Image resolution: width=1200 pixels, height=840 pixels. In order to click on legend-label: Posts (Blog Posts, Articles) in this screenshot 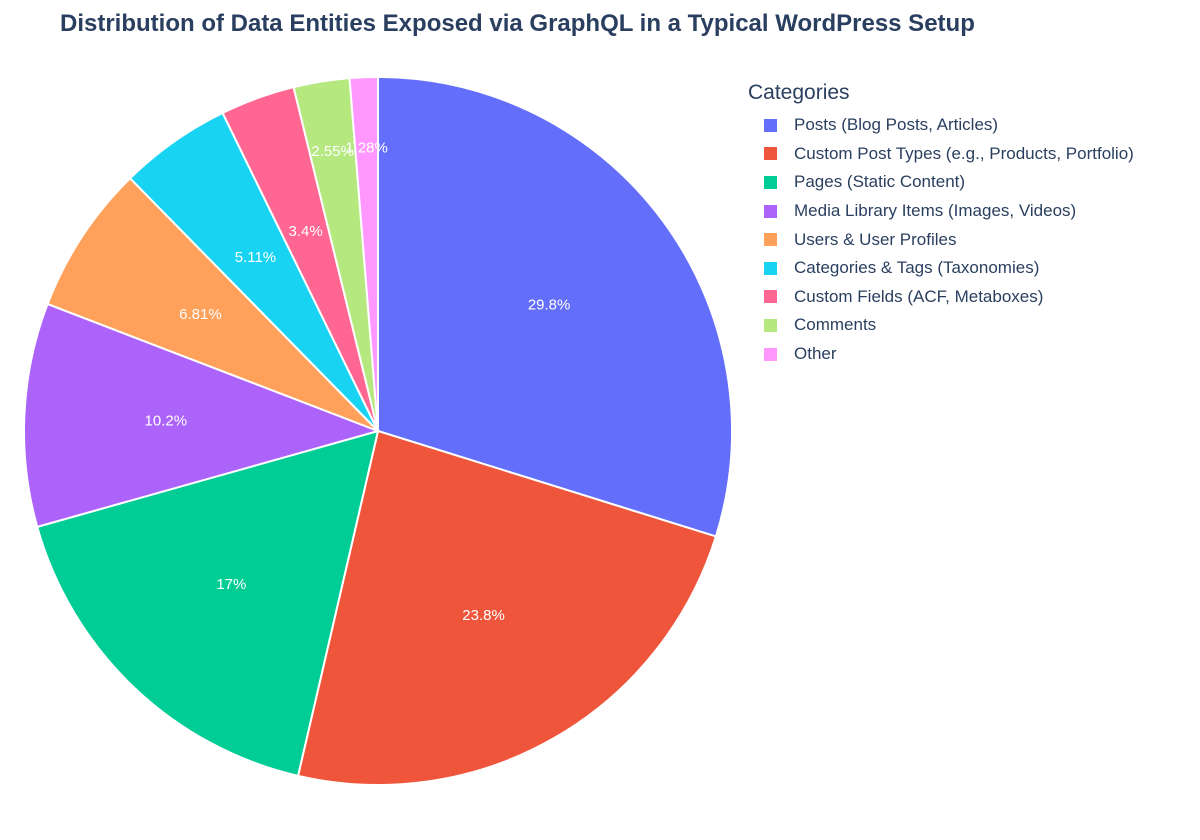, I will do `click(896, 125)`.